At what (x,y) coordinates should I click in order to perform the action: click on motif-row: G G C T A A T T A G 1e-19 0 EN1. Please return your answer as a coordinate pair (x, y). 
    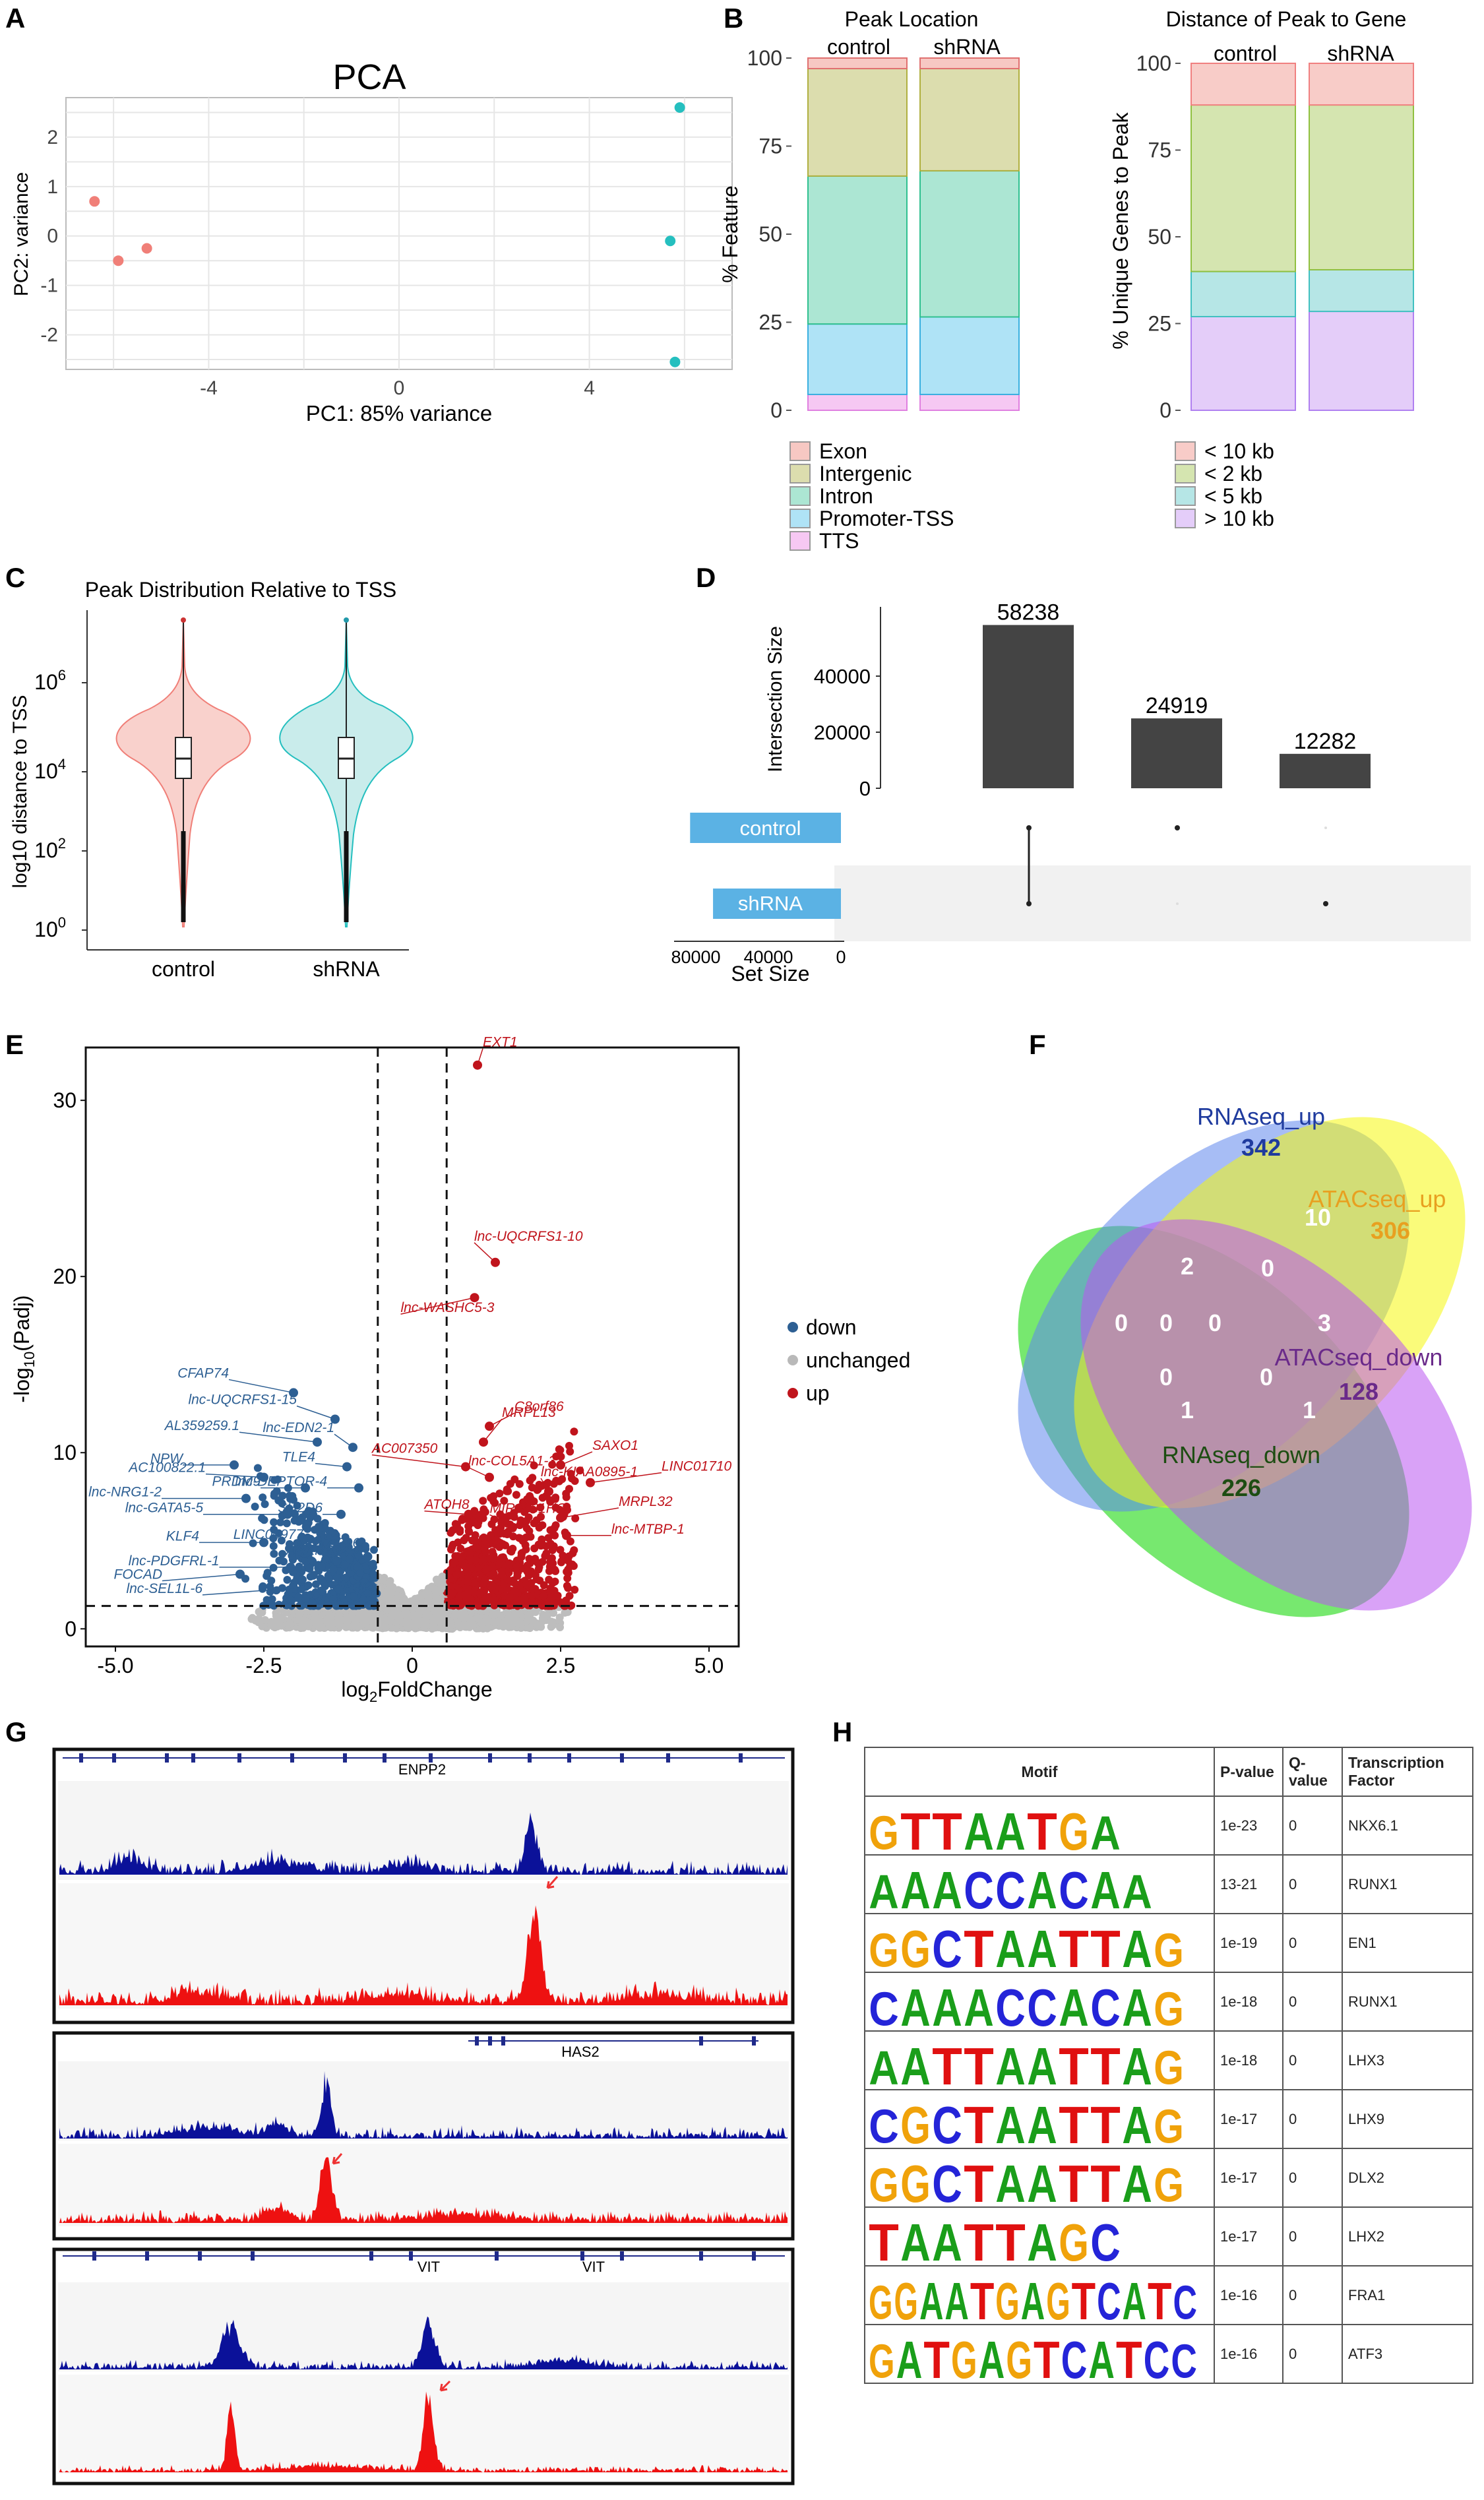
    Looking at the image, I should click on (1168, 1943).